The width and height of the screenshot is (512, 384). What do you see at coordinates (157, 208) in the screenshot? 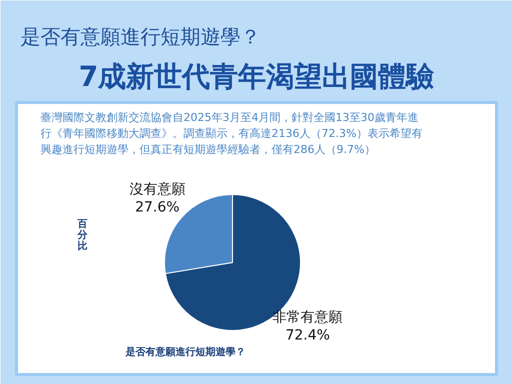
I see `data-label: 27.6%` at bounding box center [157, 208].